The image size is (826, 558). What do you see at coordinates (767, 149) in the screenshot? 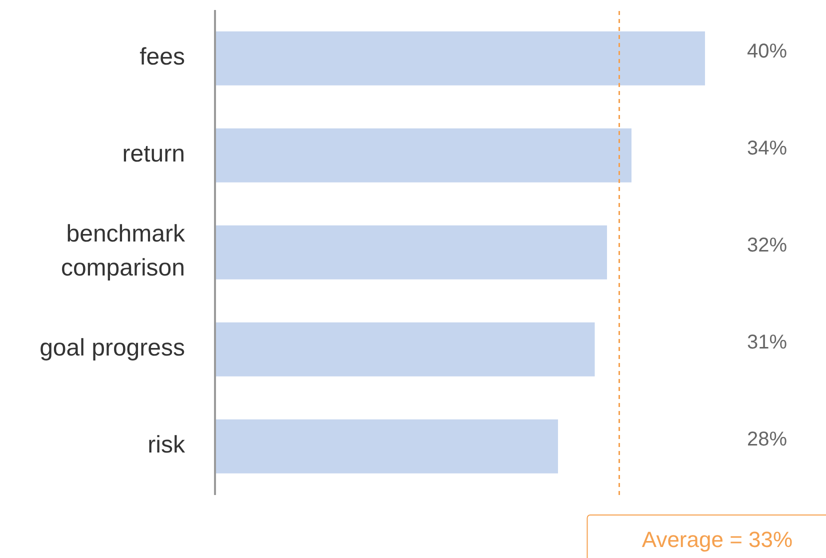
I see `data-label: 34%` at bounding box center [767, 149].